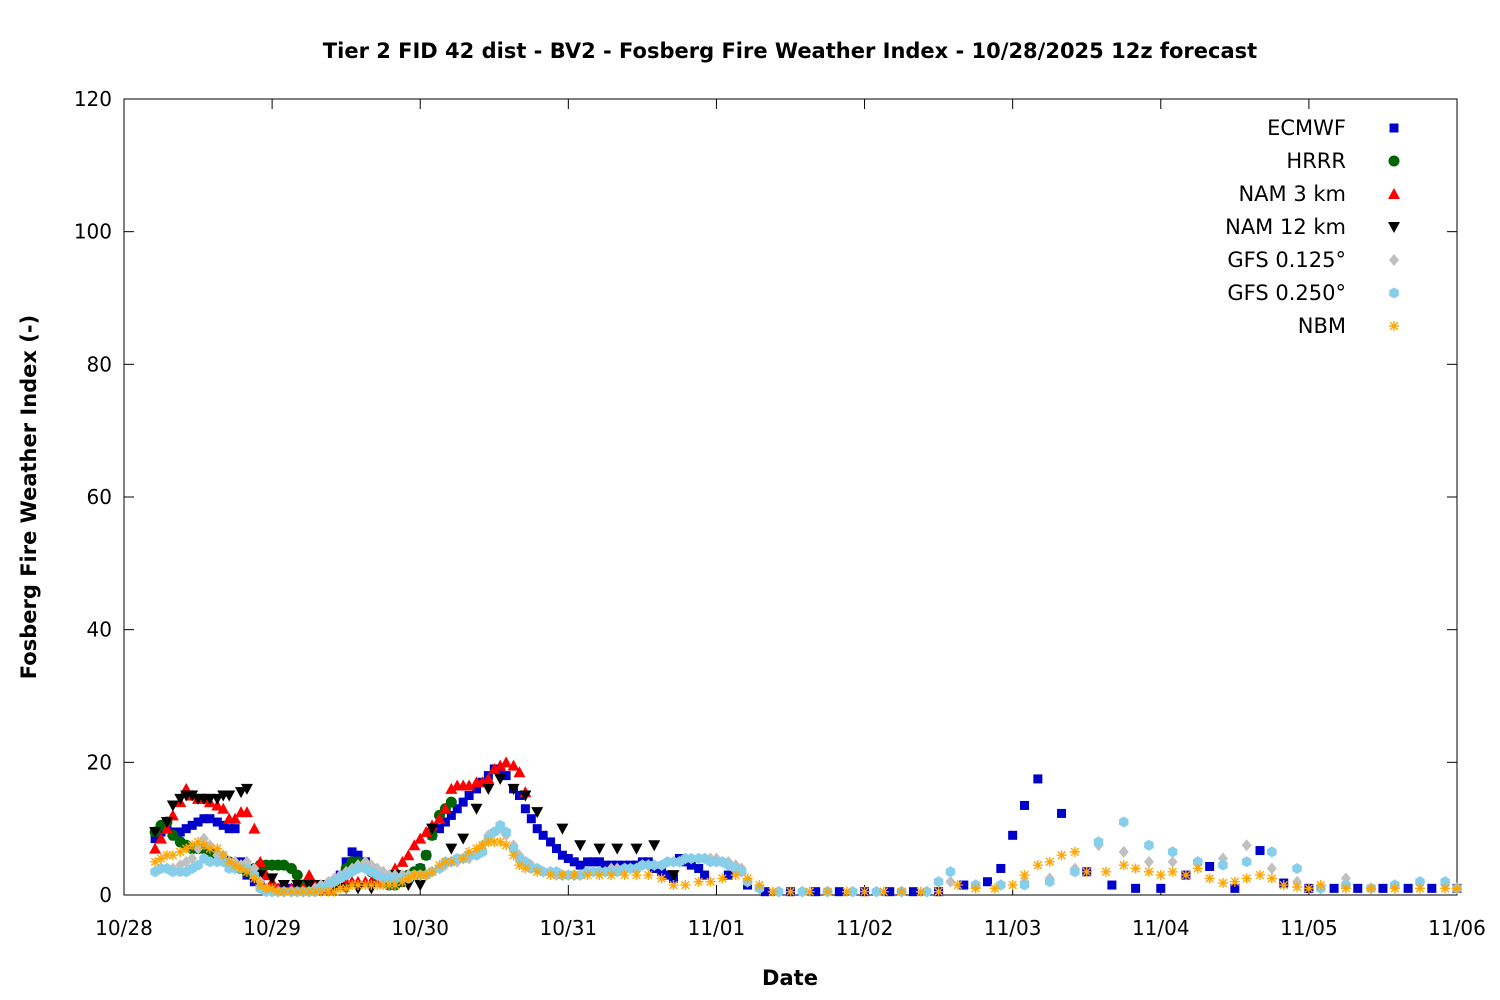 This screenshot has width=1500, height=1000. I want to click on x-tick-label: 10/30, so click(420, 928).